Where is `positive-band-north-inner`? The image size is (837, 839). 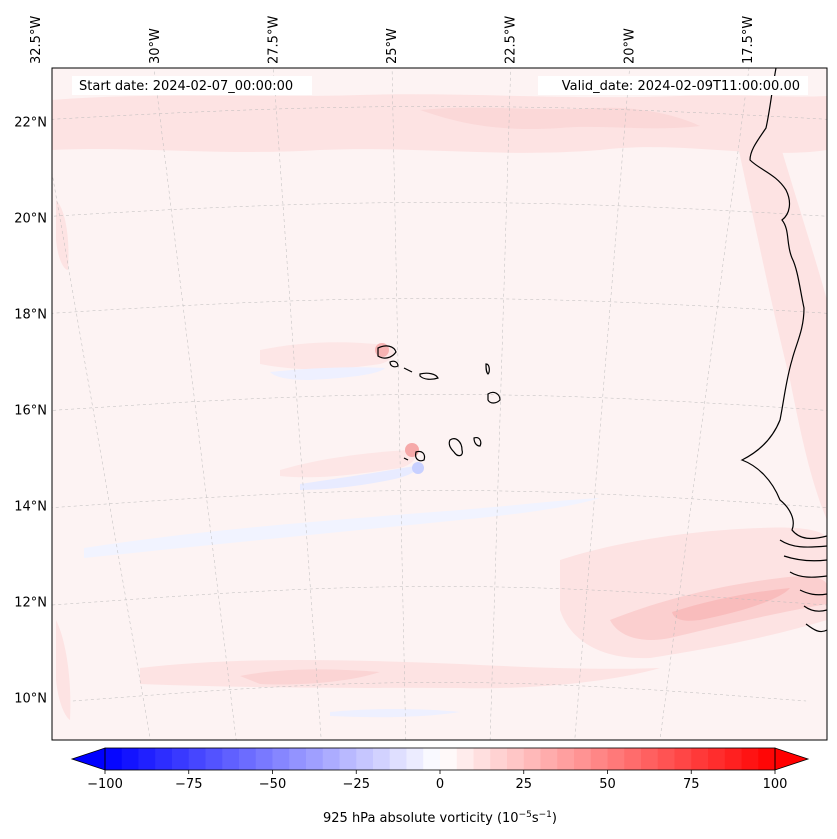 positive-band-north-inner is located at coordinates (560, 118).